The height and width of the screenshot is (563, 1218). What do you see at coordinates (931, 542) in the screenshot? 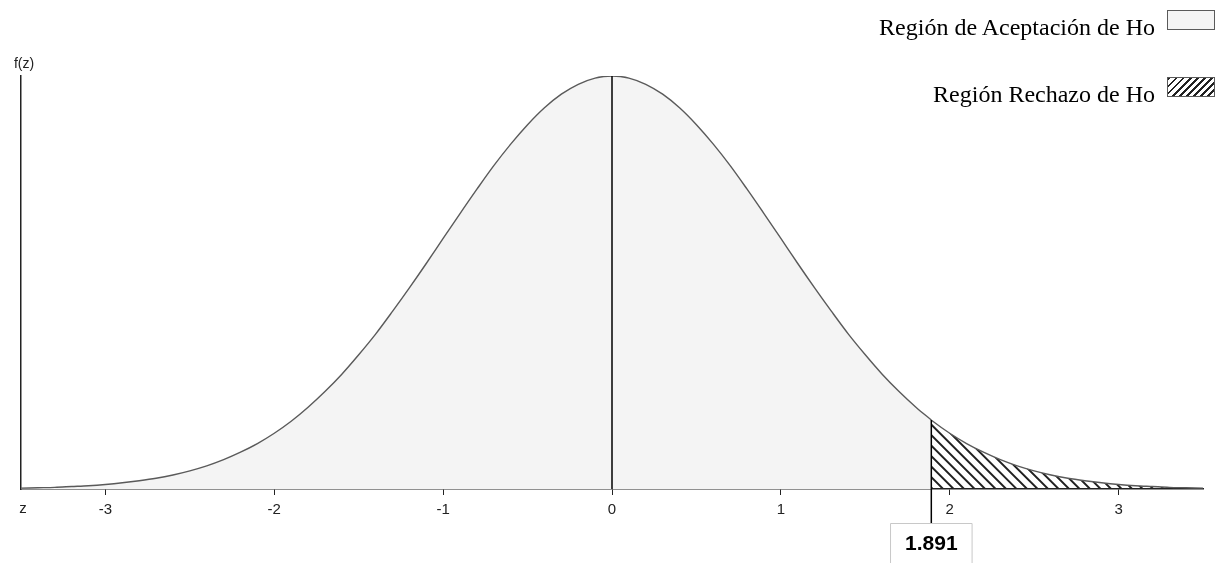
I see `ref-line-label: 1.891` at bounding box center [931, 542].